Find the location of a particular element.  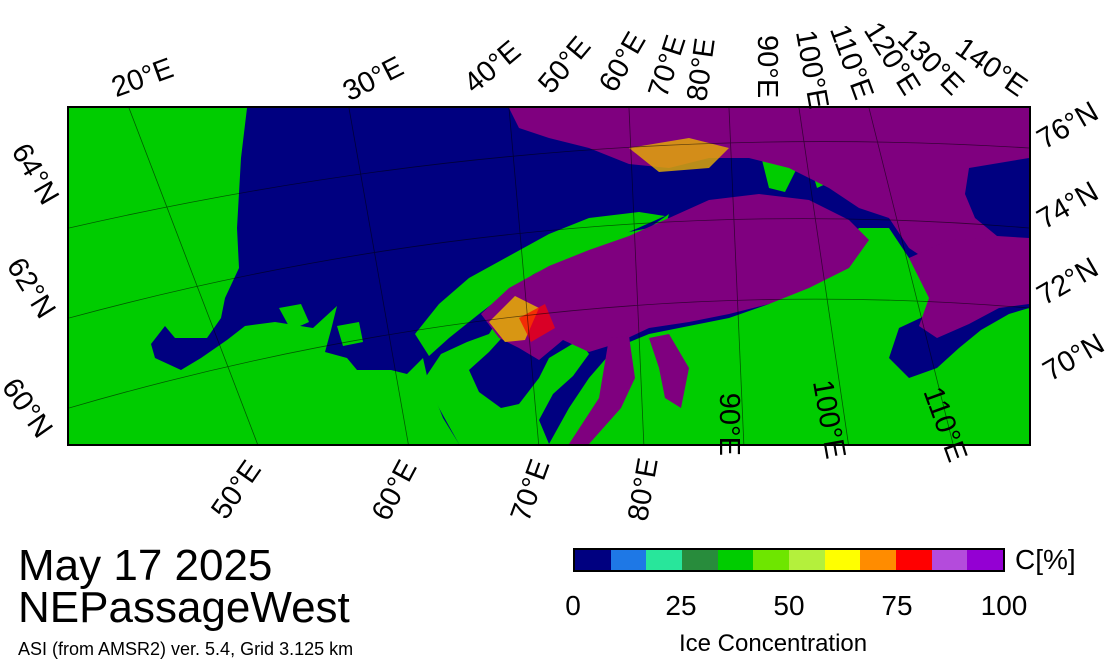

lon-label-top-40: 40°E is located at coordinates (493, 67).